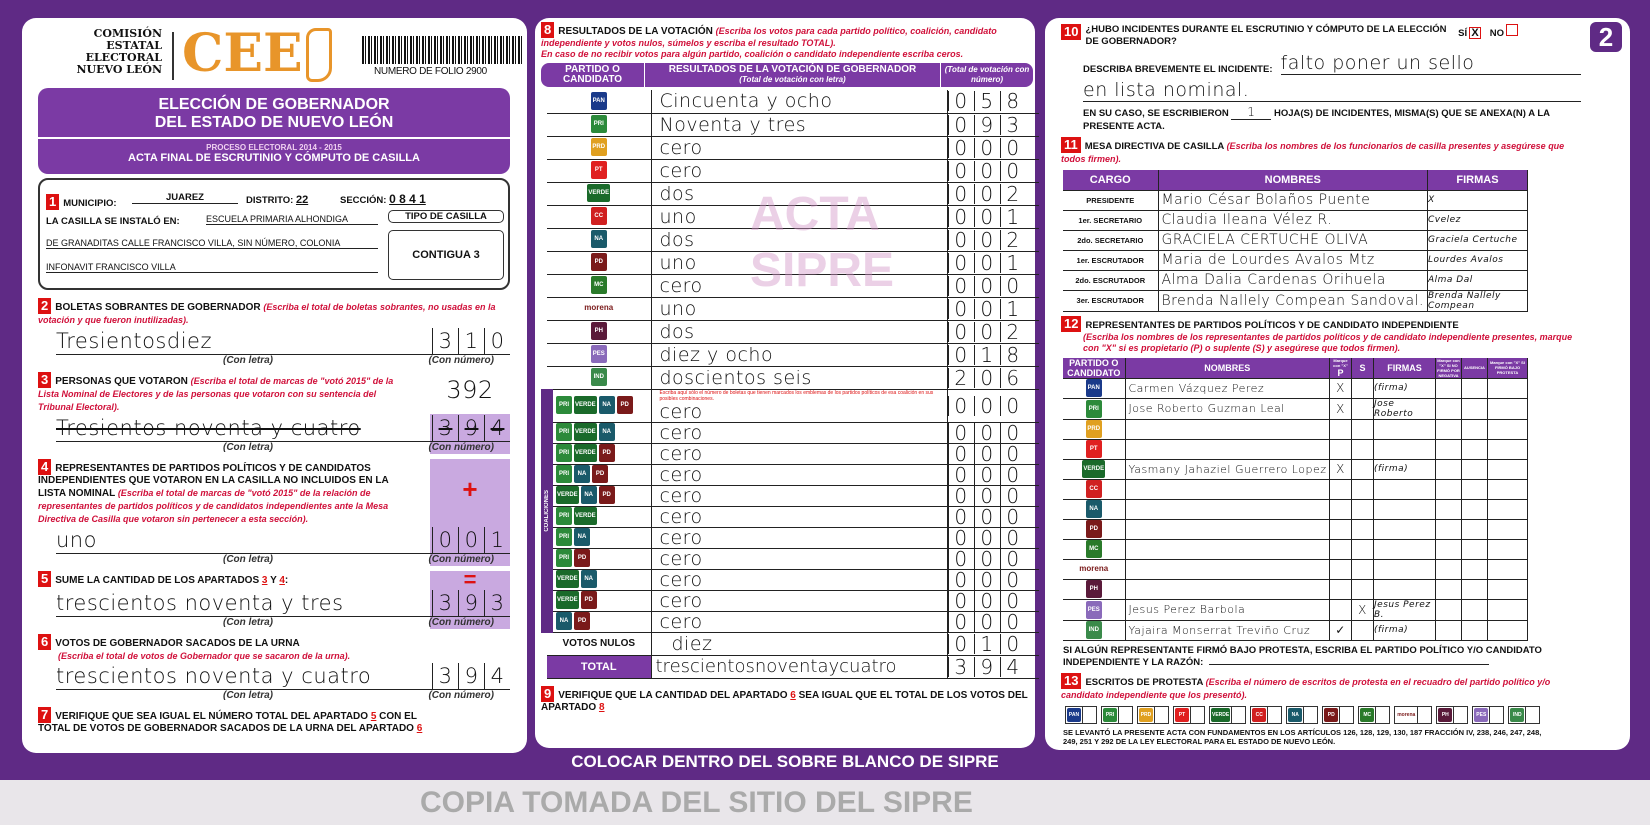  What do you see at coordinates (598, 262) in the screenshot?
I see `pd-logo-icon: PD` at bounding box center [598, 262].